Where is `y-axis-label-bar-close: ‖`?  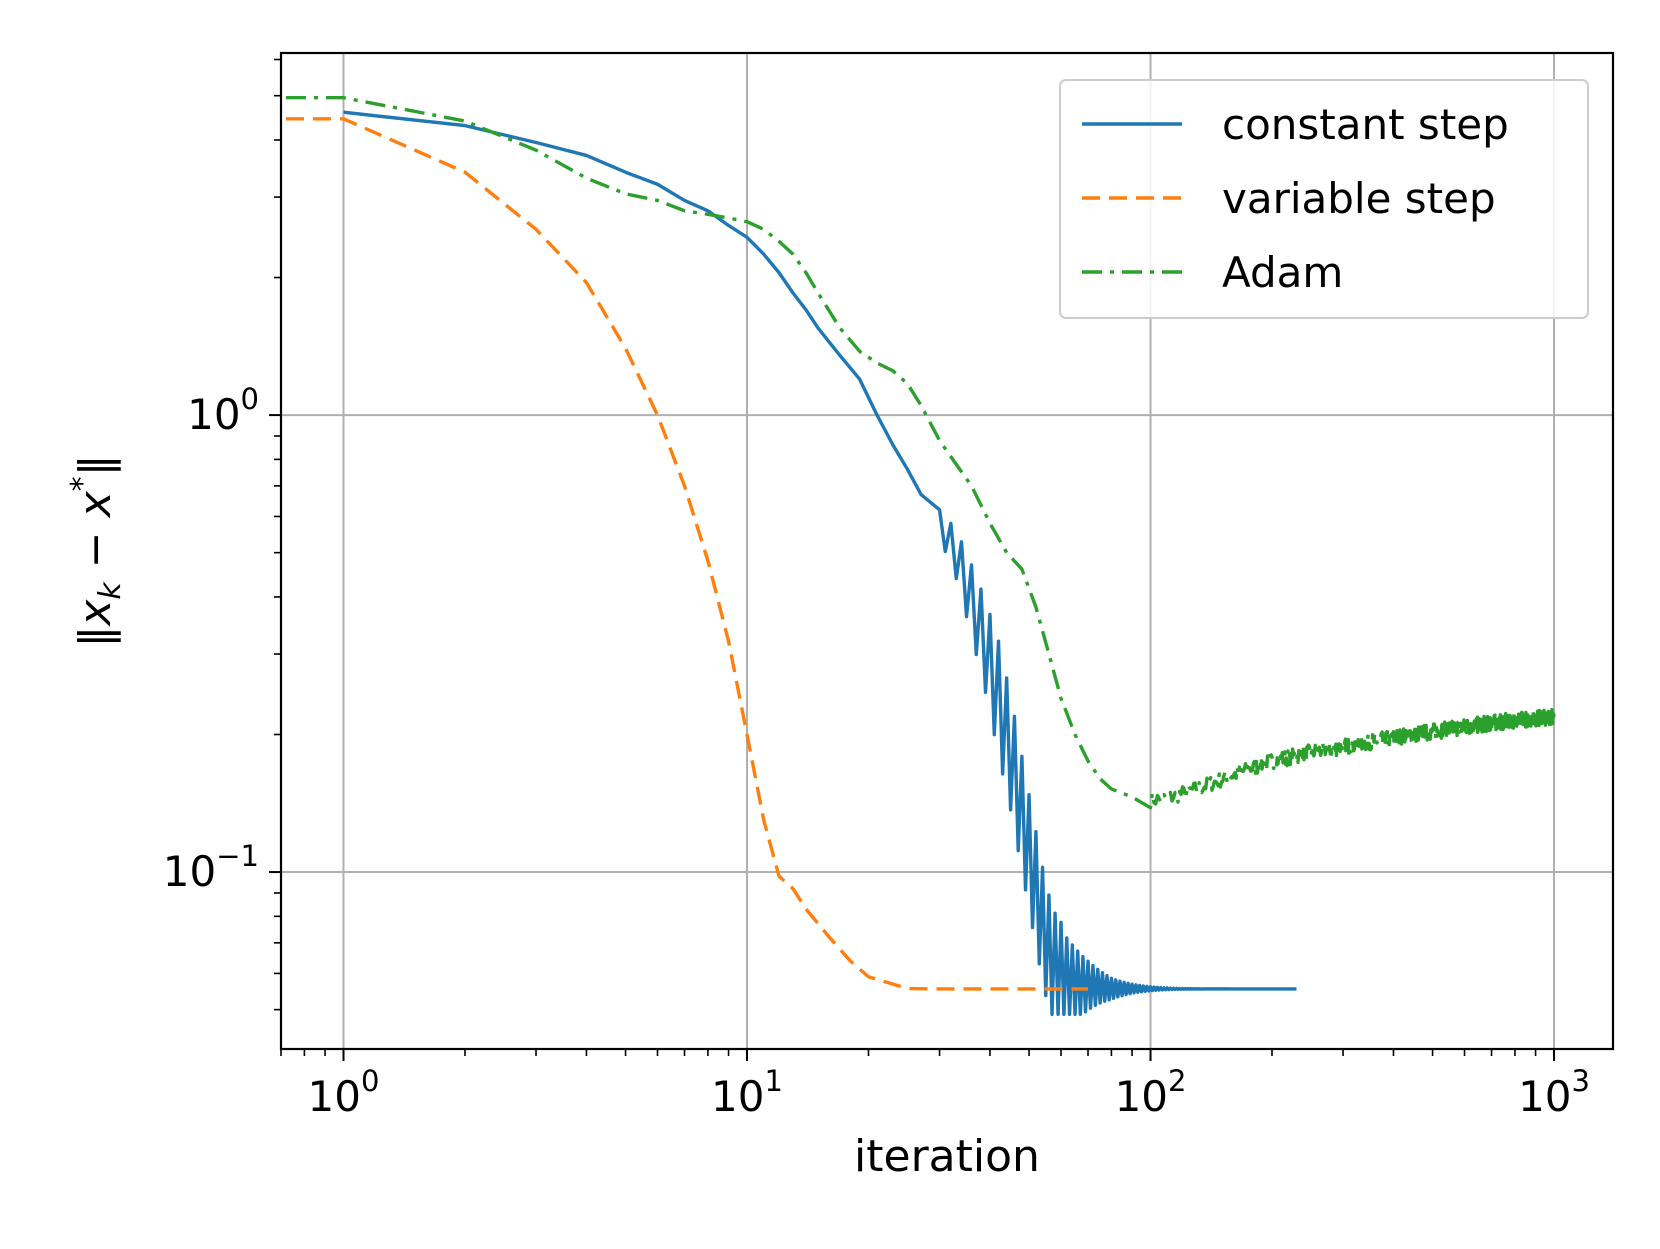
y-axis-label-bar-close: ‖ is located at coordinates (95, 465).